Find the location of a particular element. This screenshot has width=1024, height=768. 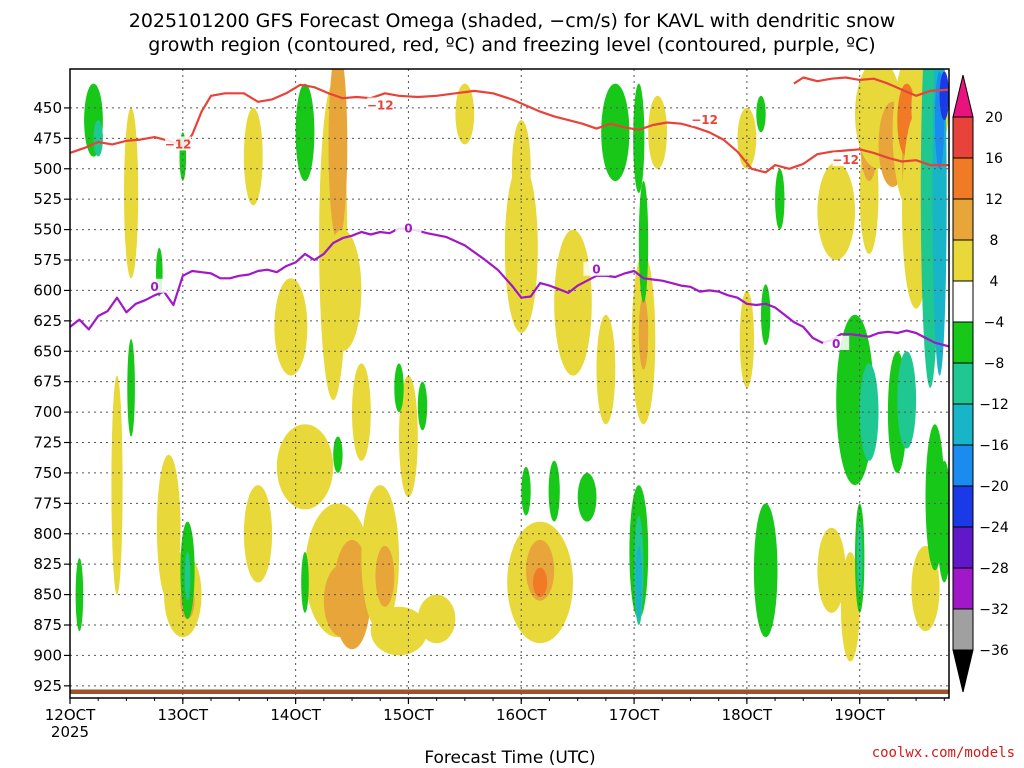

colorbar-label-3: 8 is located at coordinates (994, 241).